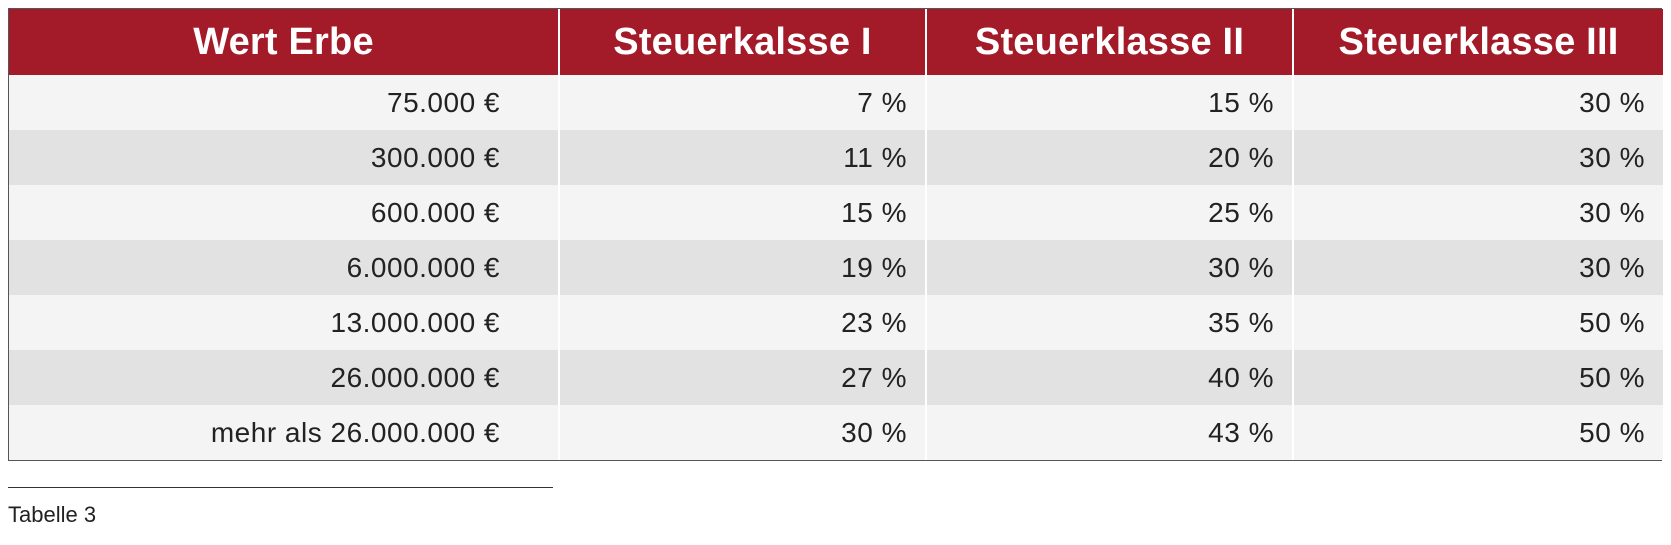 This screenshot has width=1671, height=545. I want to click on column-header-steuerklasse-3: Steuerklasse III, so click(1477, 42).